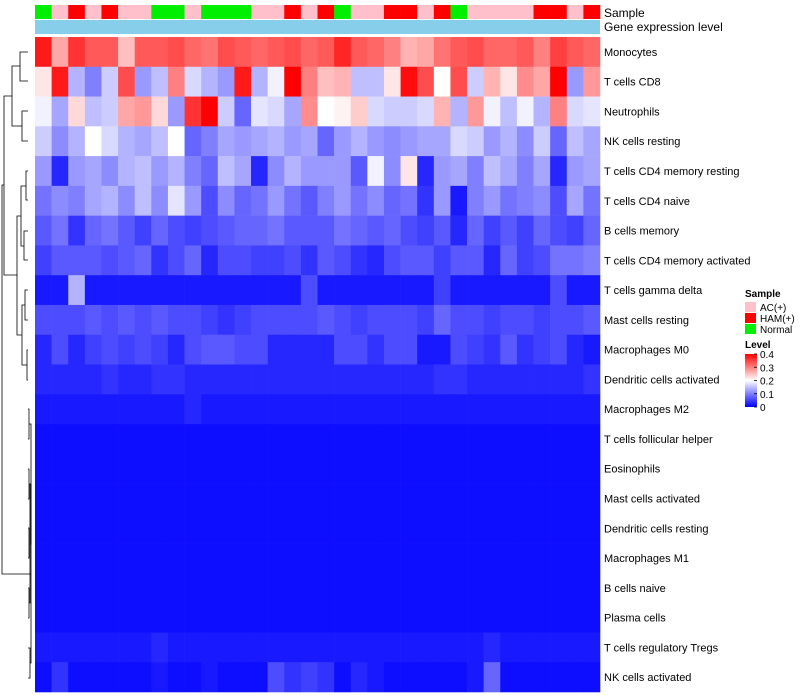 The height and width of the screenshot is (700, 800). I want to click on expression-annotation-track, so click(317, 27).